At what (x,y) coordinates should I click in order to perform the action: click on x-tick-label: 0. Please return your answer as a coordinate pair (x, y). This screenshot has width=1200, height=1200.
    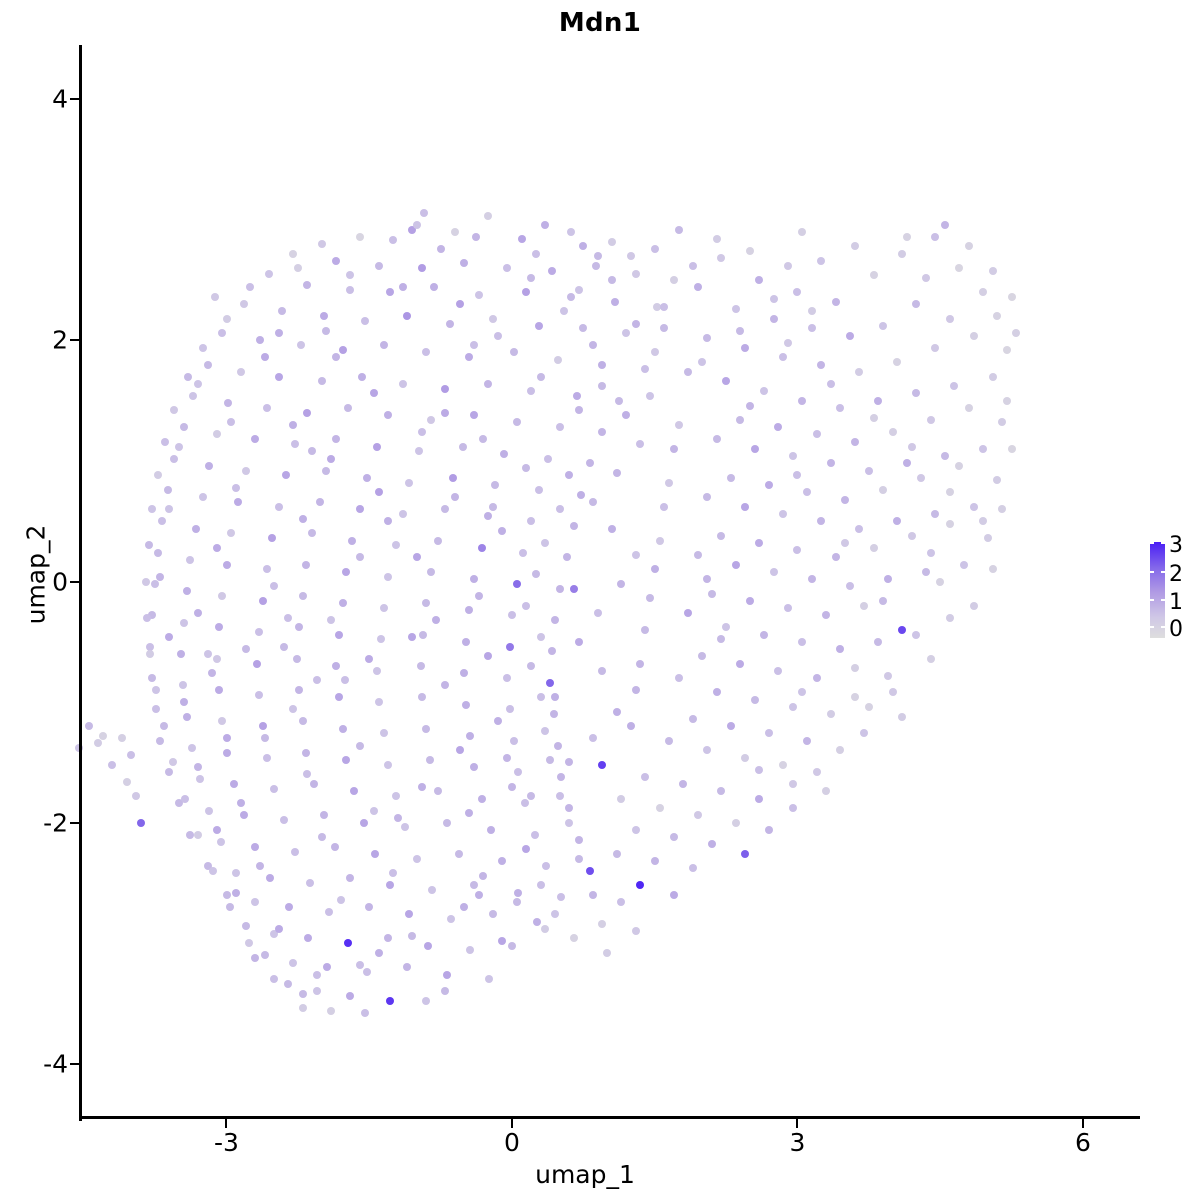
    Looking at the image, I should click on (512, 1142).